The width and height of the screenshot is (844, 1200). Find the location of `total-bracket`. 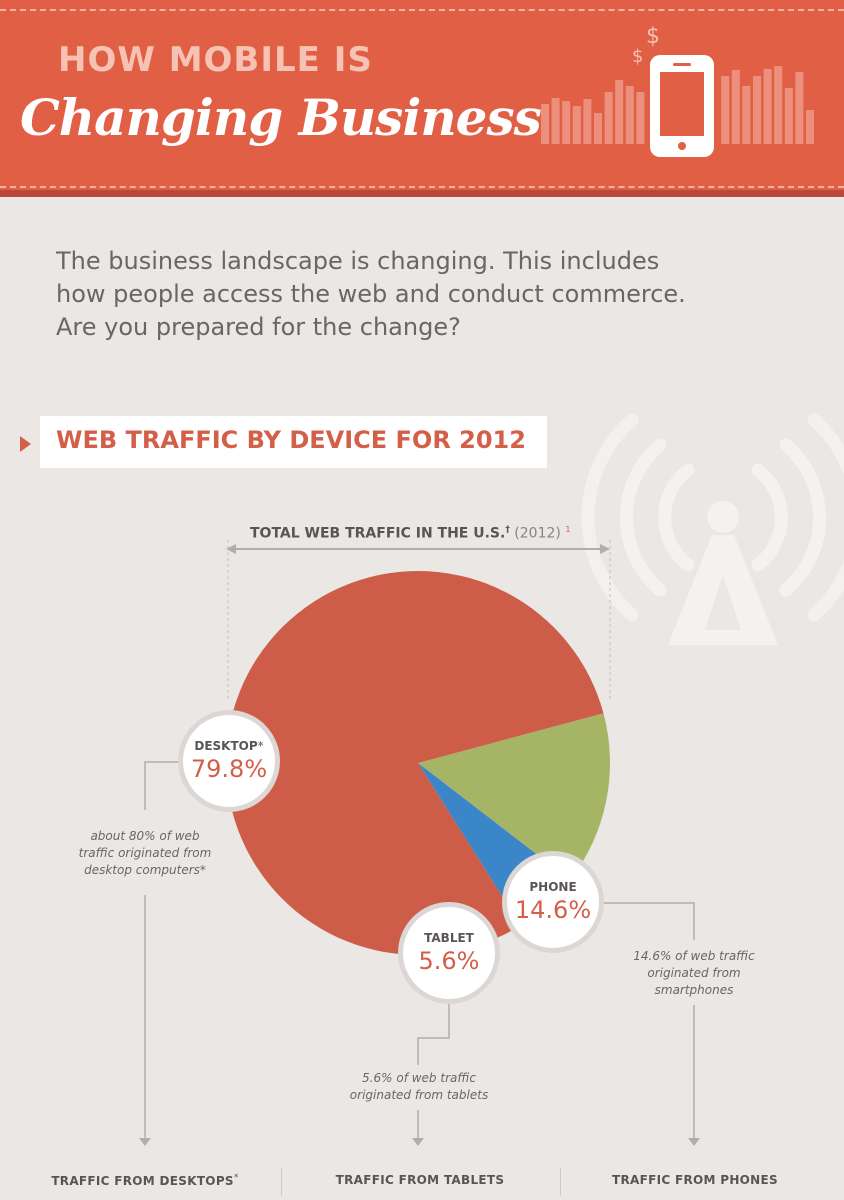

total-bracket is located at coordinates (418, 549).